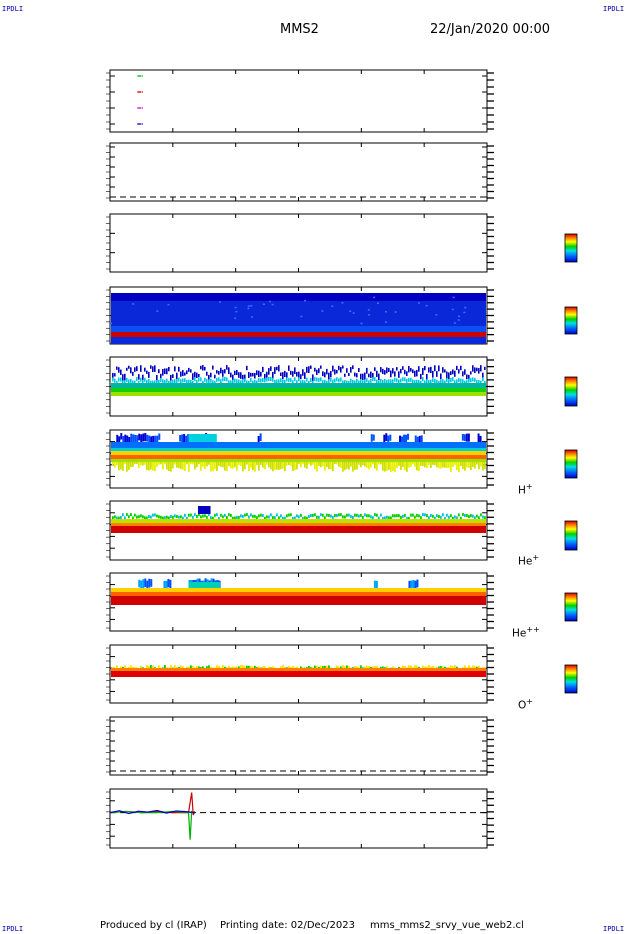  What do you see at coordinates (298, 449) in the screenshot?
I see `hpca-h-band-cyan` at bounding box center [298, 449].